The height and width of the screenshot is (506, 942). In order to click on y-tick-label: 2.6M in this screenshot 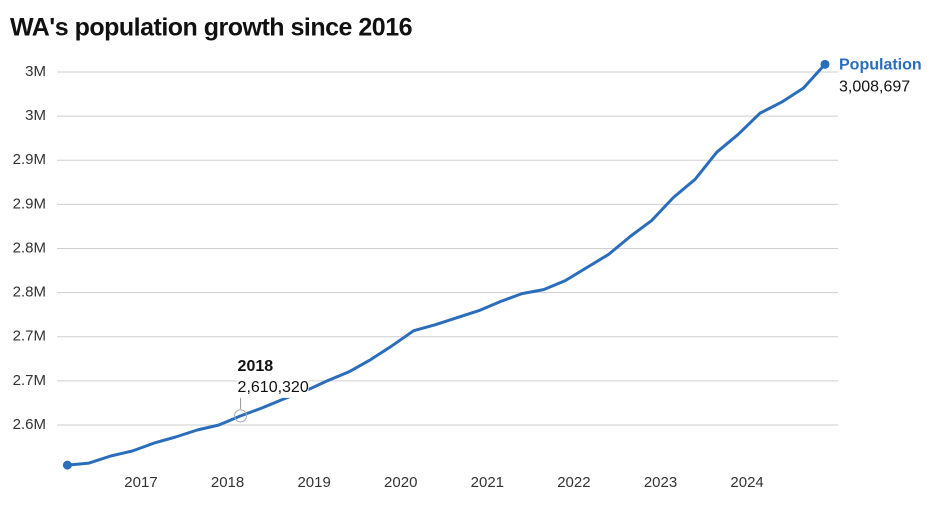, I will do `click(29, 424)`.